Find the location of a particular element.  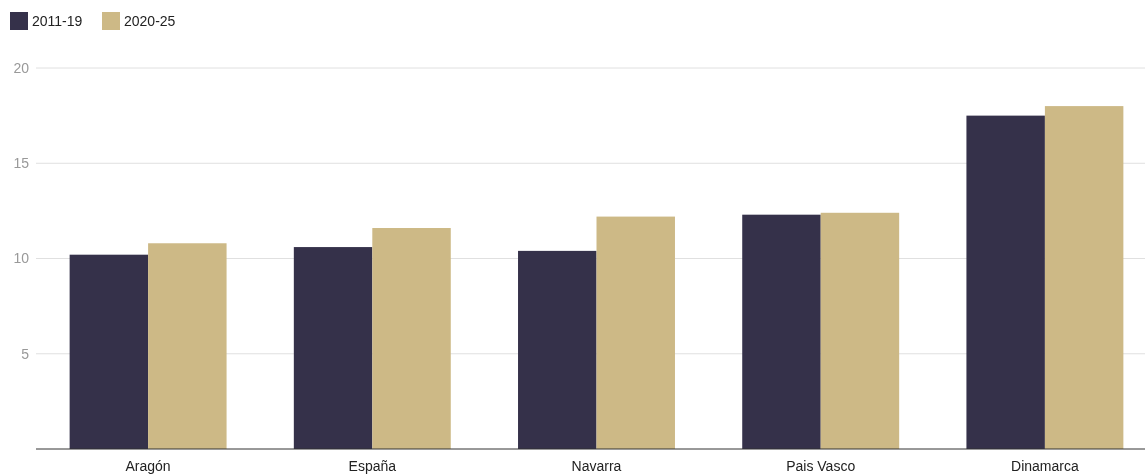

x-tick-label: Aragón is located at coordinates (148, 466).